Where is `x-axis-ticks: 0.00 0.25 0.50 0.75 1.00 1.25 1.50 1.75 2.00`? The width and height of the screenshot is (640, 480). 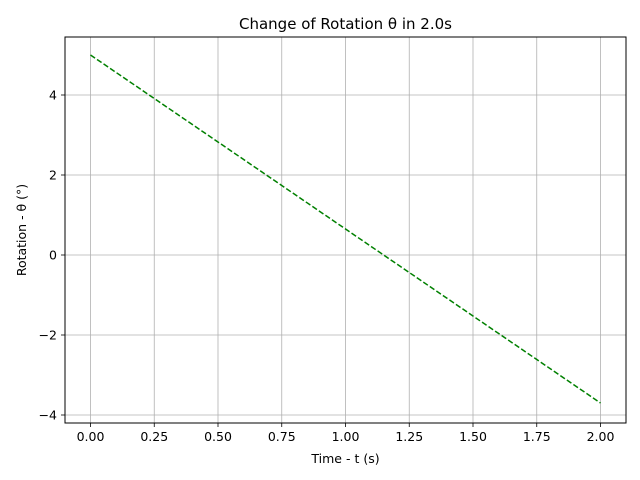
x-axis-ticks: 0.00 0.25 0.50 0.75 1.00 1.25 1.50 1.75 2.00 is located at coordinates (346, 433).